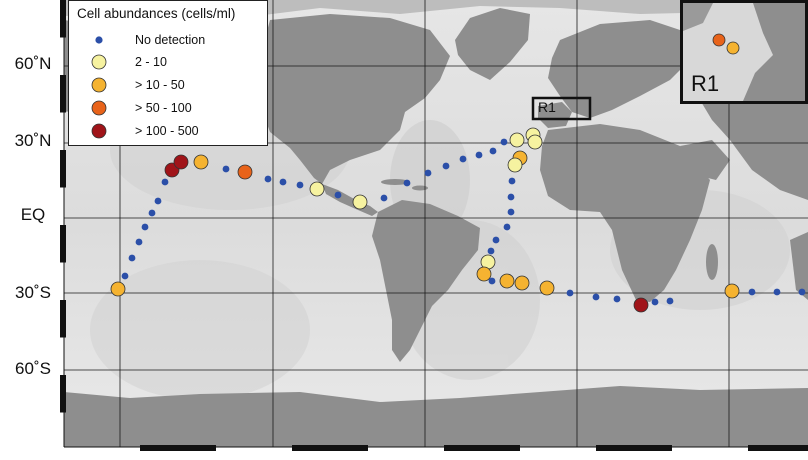 This screenshot has width=808, height=460. I want to click on antarctica, so click(436, 416).